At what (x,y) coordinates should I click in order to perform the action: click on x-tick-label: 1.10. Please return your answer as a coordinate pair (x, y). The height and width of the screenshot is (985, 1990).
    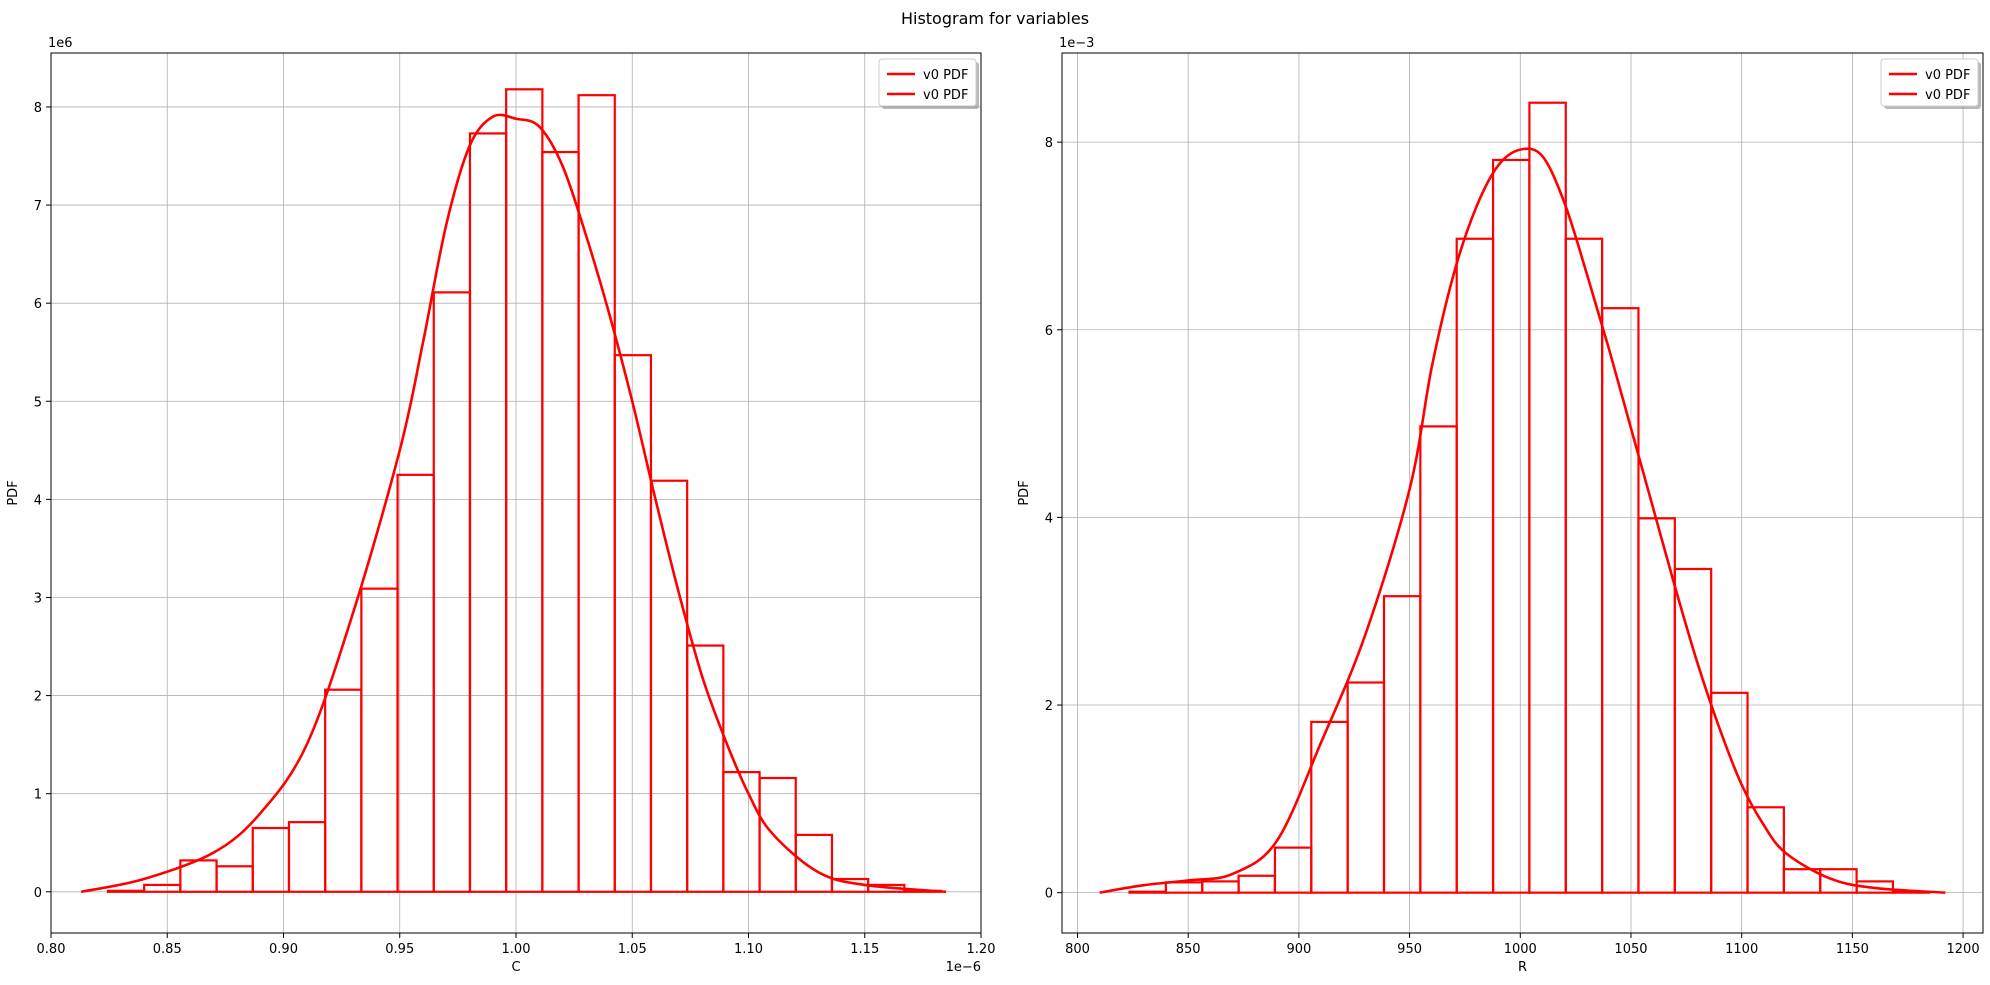
    Looking at the image, I should click on (748, 949).